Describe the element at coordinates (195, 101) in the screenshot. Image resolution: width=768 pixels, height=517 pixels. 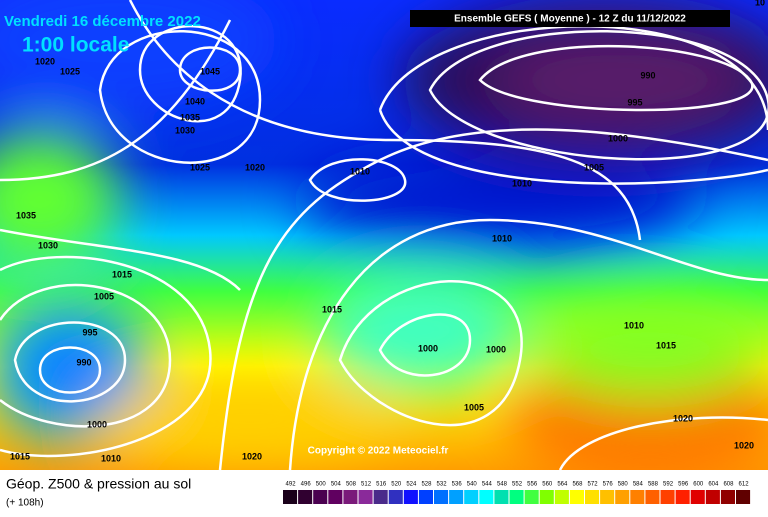
I see `isobar-label: 1040` at that location.